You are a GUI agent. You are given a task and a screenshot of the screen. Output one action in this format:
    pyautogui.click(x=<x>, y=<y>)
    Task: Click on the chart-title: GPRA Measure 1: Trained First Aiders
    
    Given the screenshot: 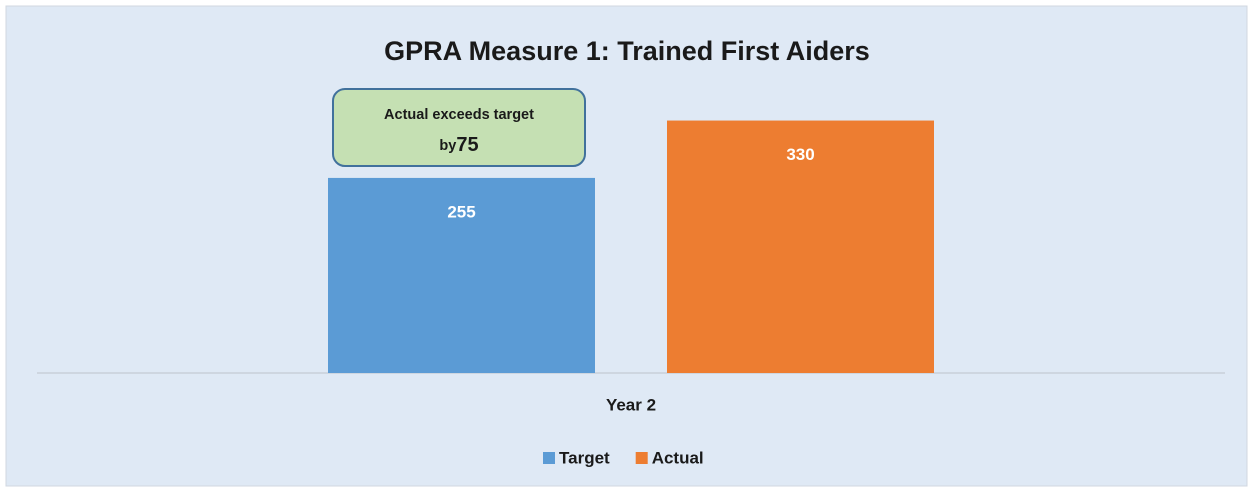 What is the action you would take?
    pyautogui.click(x=627, y=51)
    